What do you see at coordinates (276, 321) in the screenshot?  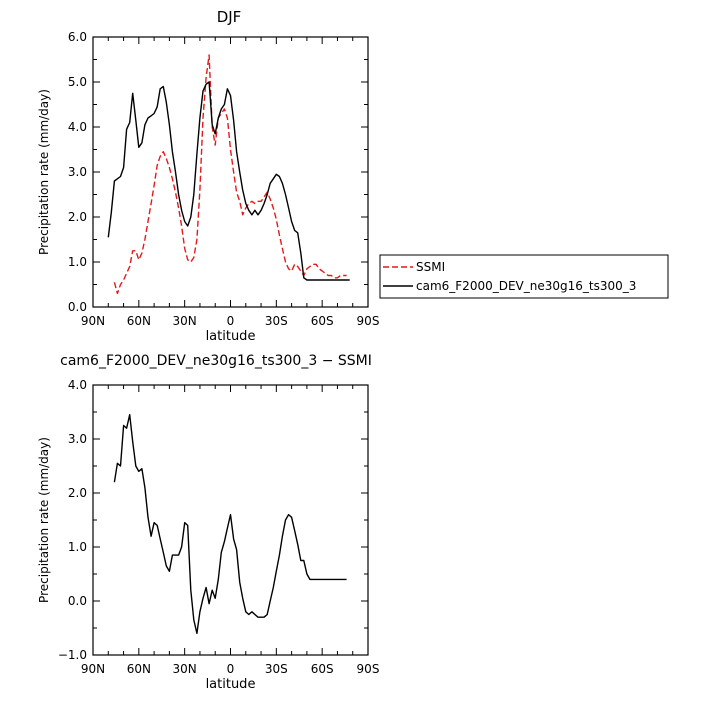 I see `panel1-xtick-label: 30S` at bounding box center [276, 321].